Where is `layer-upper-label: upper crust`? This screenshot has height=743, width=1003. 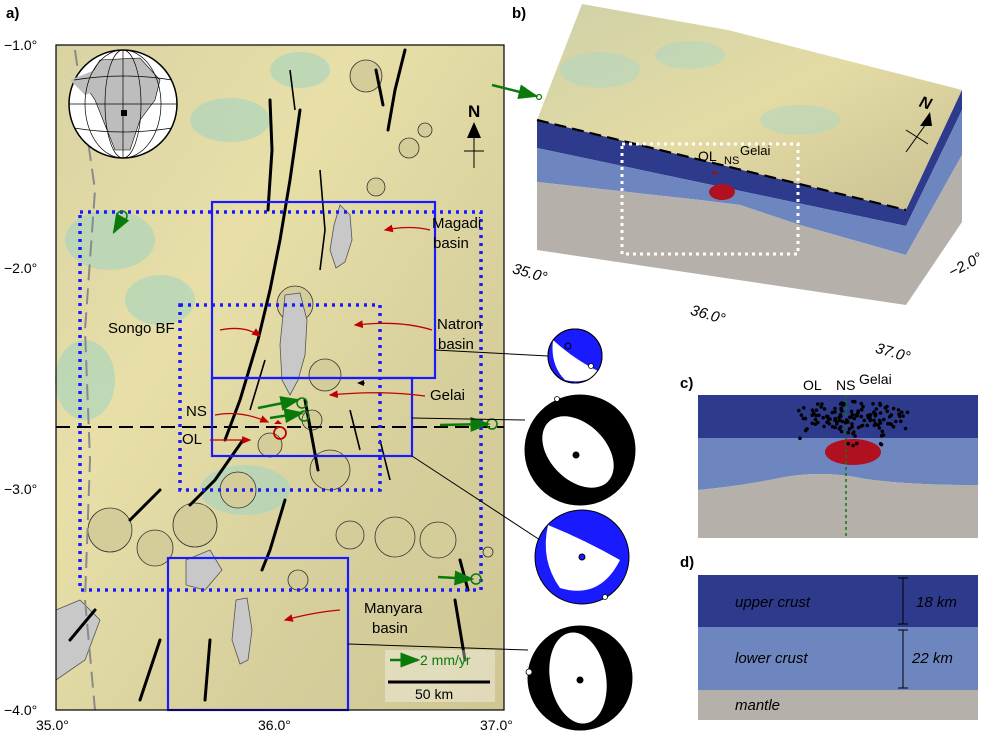 layer-upper-label: upper crust is located at coordinates (773, 602).